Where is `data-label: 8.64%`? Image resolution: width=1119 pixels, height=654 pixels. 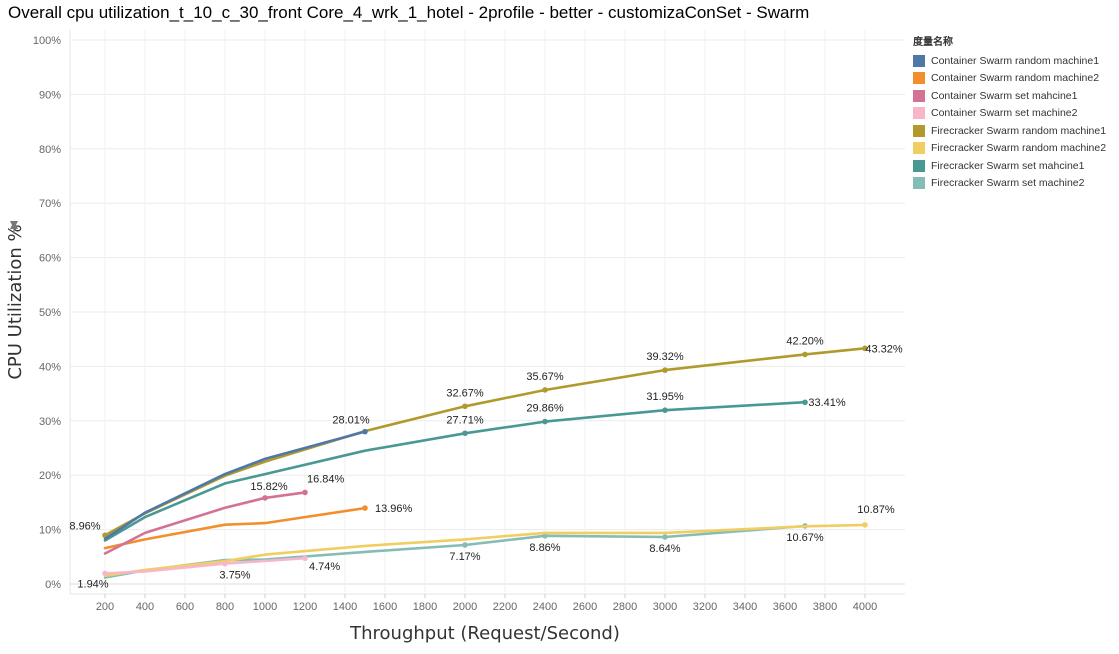
data-label: 8.64% is located at coordinates (664, 549).